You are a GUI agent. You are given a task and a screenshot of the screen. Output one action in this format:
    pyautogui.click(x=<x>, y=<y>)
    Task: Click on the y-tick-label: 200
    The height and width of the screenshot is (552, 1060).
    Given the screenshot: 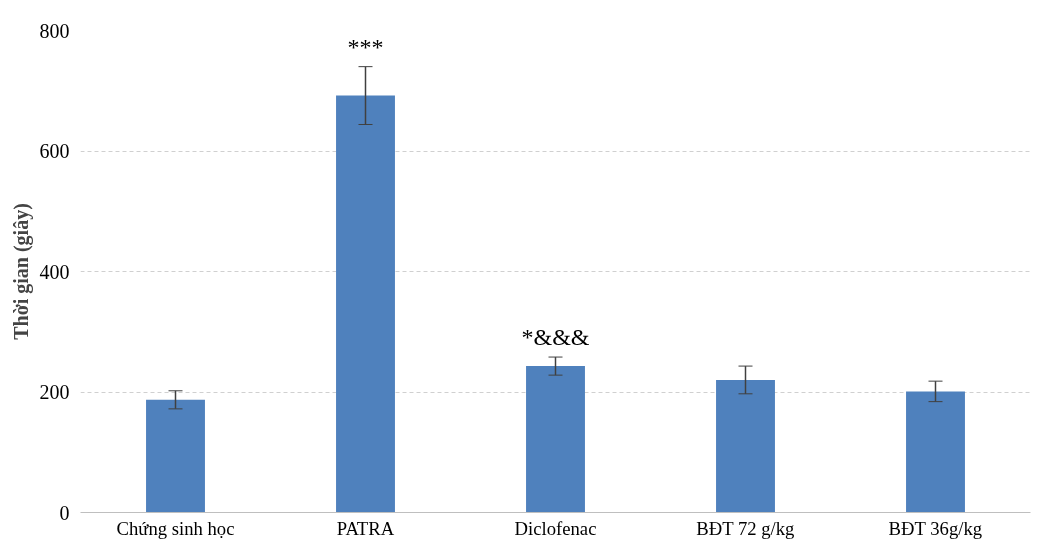 What is the action you would take?
    pyautogui.click(x=54, y=392)
    